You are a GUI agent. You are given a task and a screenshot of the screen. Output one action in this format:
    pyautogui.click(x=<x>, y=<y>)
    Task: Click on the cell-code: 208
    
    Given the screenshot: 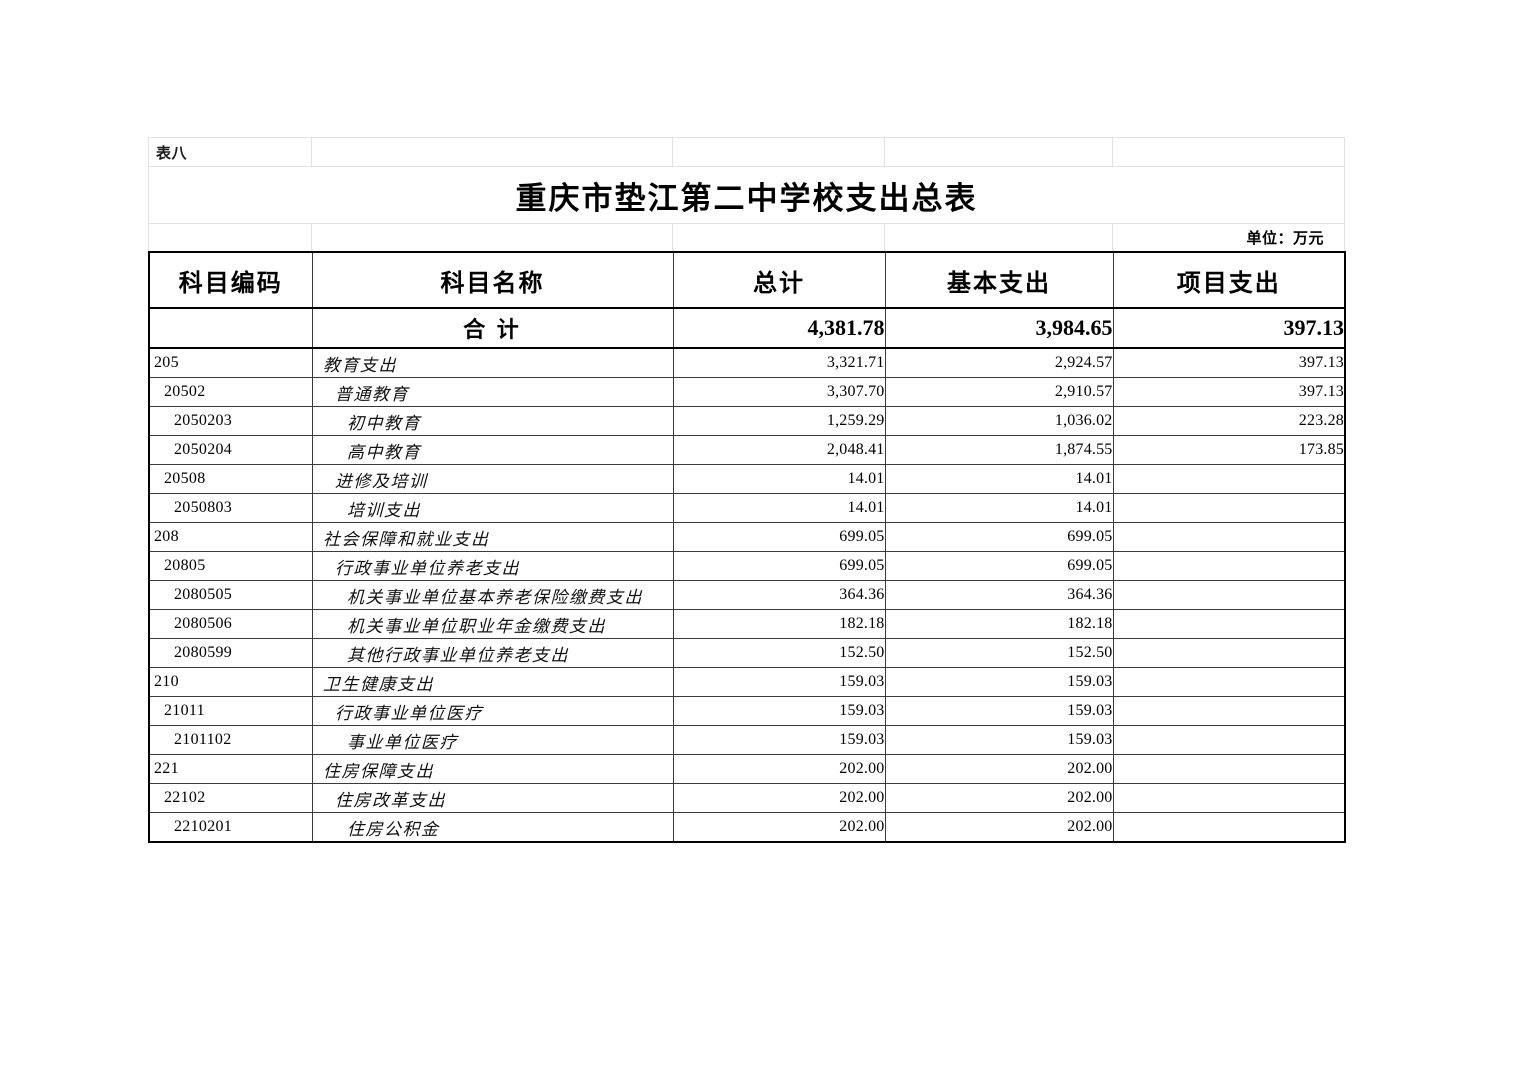 What is the action you would take?
    pyautogui.click(x=230, y=537)
    